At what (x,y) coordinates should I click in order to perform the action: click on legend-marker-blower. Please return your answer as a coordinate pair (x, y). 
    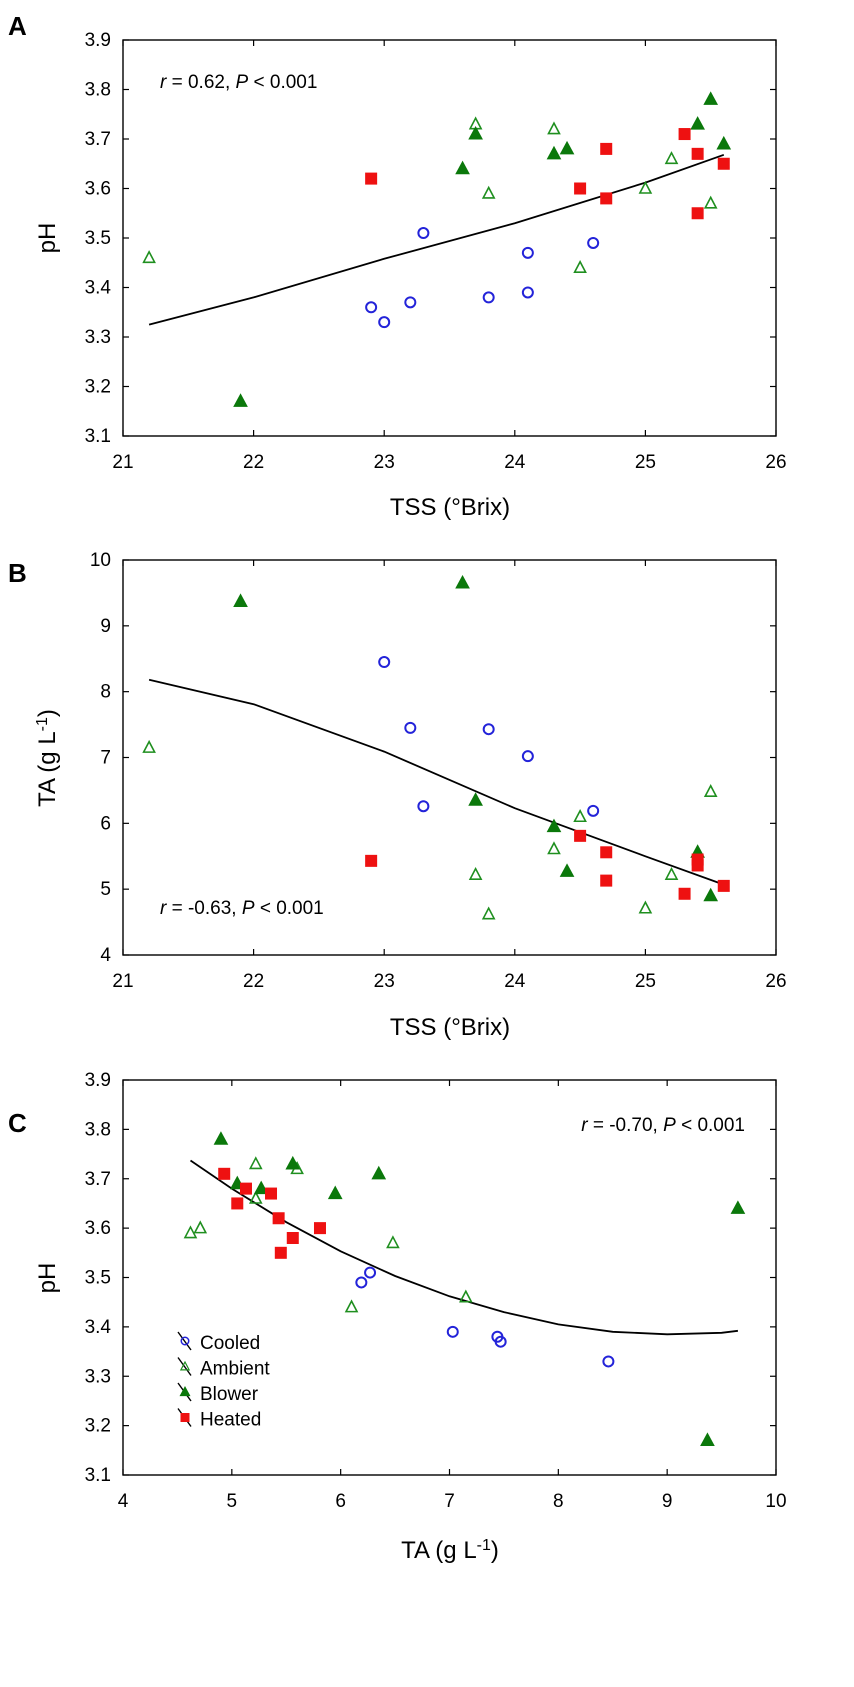
    Looking at the image, I should click on (185, 1391).